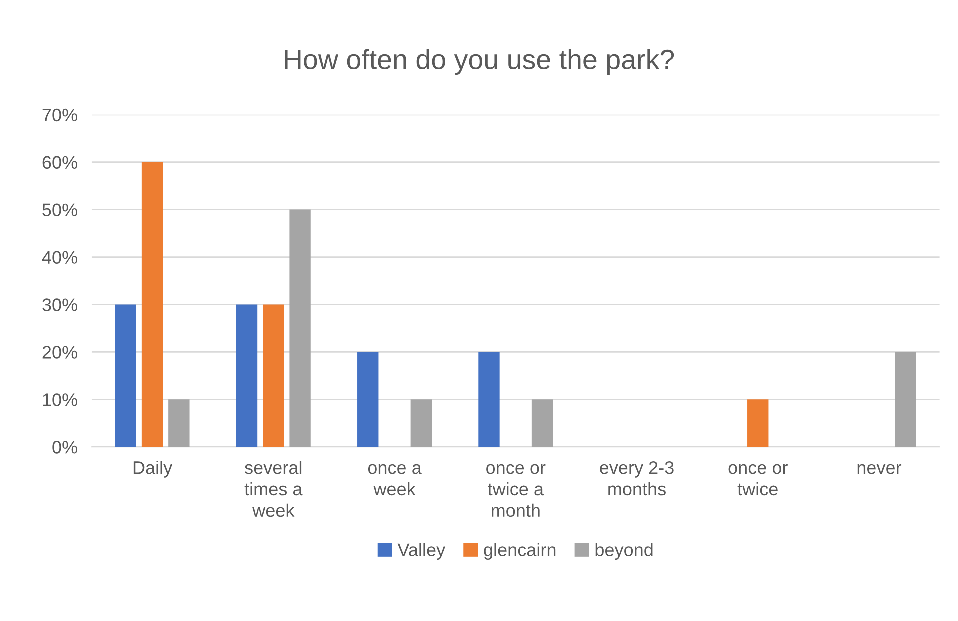  What do you see at coordinates (758, 480) in the screenshot?
I see `x-tick-label: once or twice` at bounding box center [758, 480].